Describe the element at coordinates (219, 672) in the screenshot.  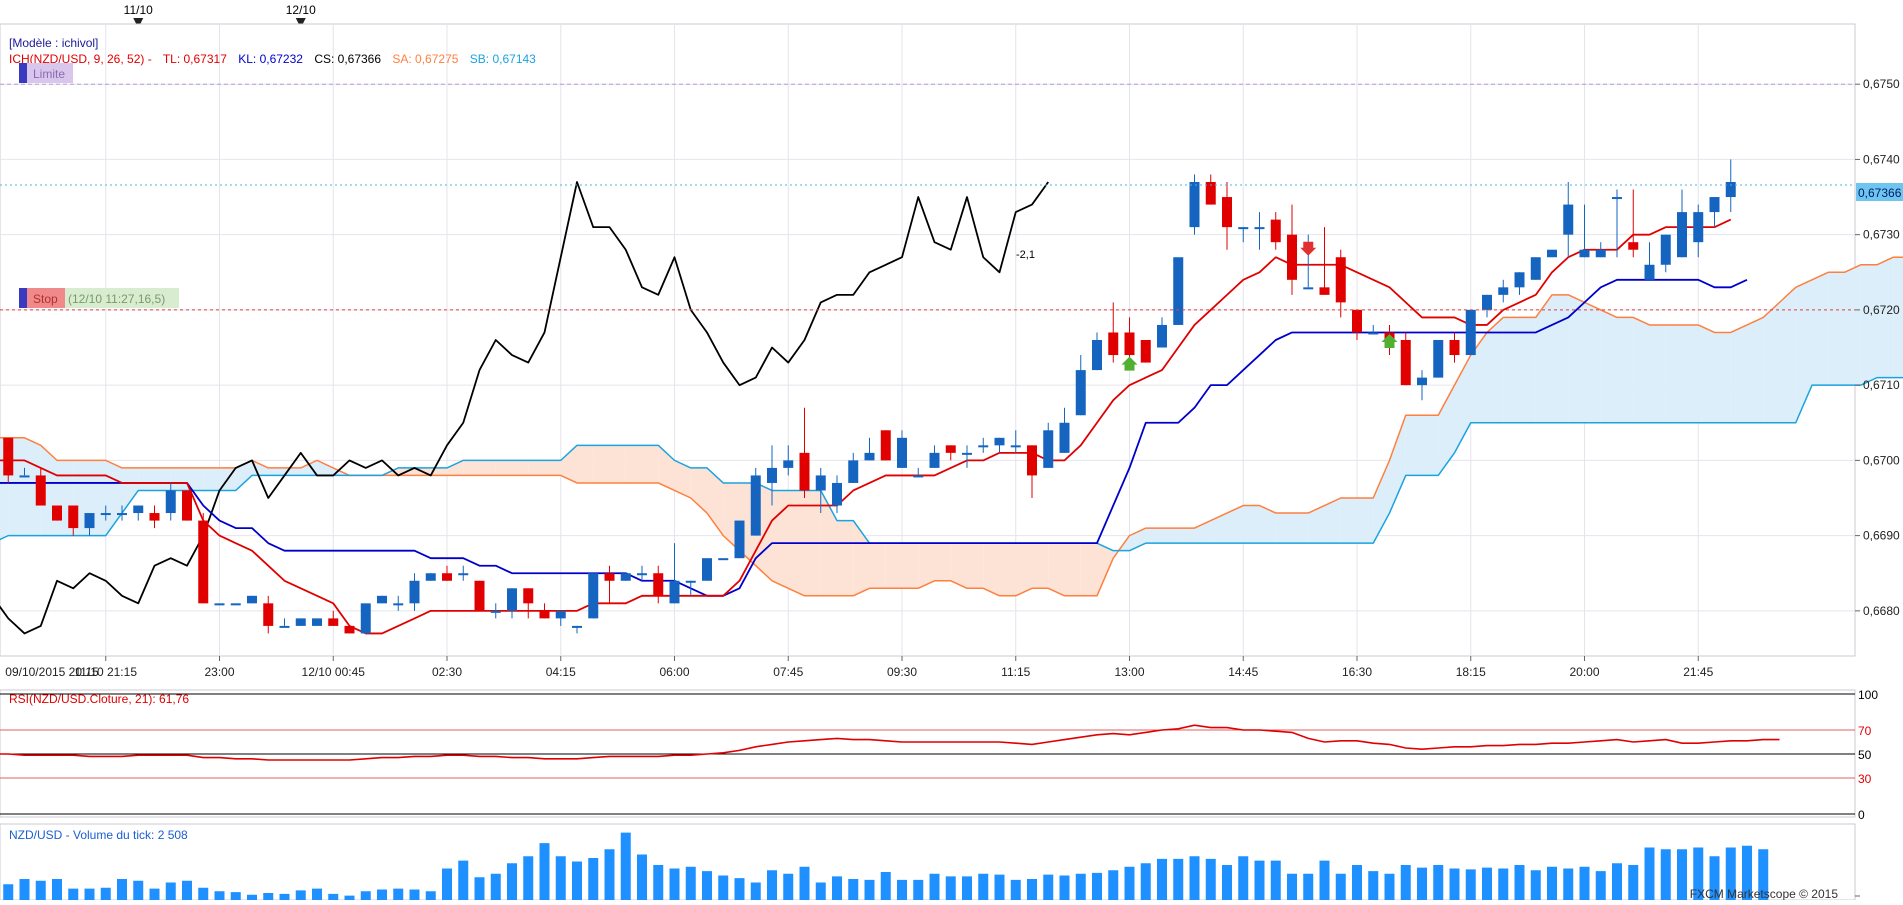
I see `time-tick-label: 23:00` at that location.